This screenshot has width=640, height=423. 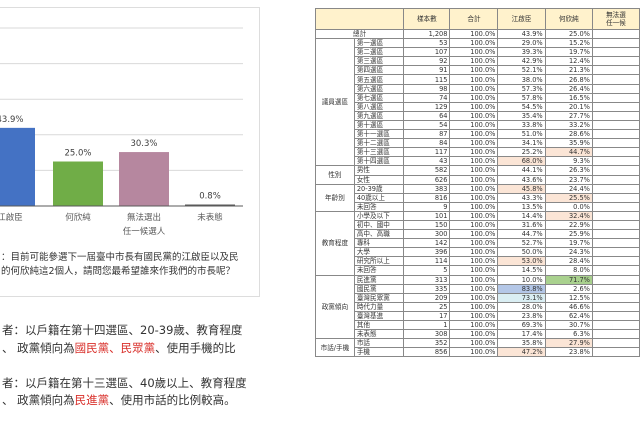 What do you see at coordinates (143, 144) in the screenshot?
I see `data-label: 30.3%` at bounding box center [143, 144].